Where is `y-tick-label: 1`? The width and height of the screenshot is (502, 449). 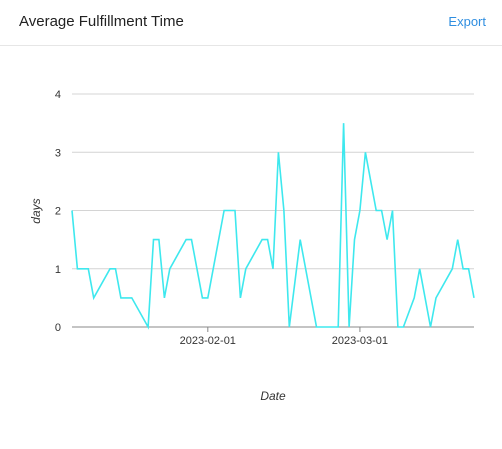 y-tick-label: 1 is located at coordinates (58, 270).